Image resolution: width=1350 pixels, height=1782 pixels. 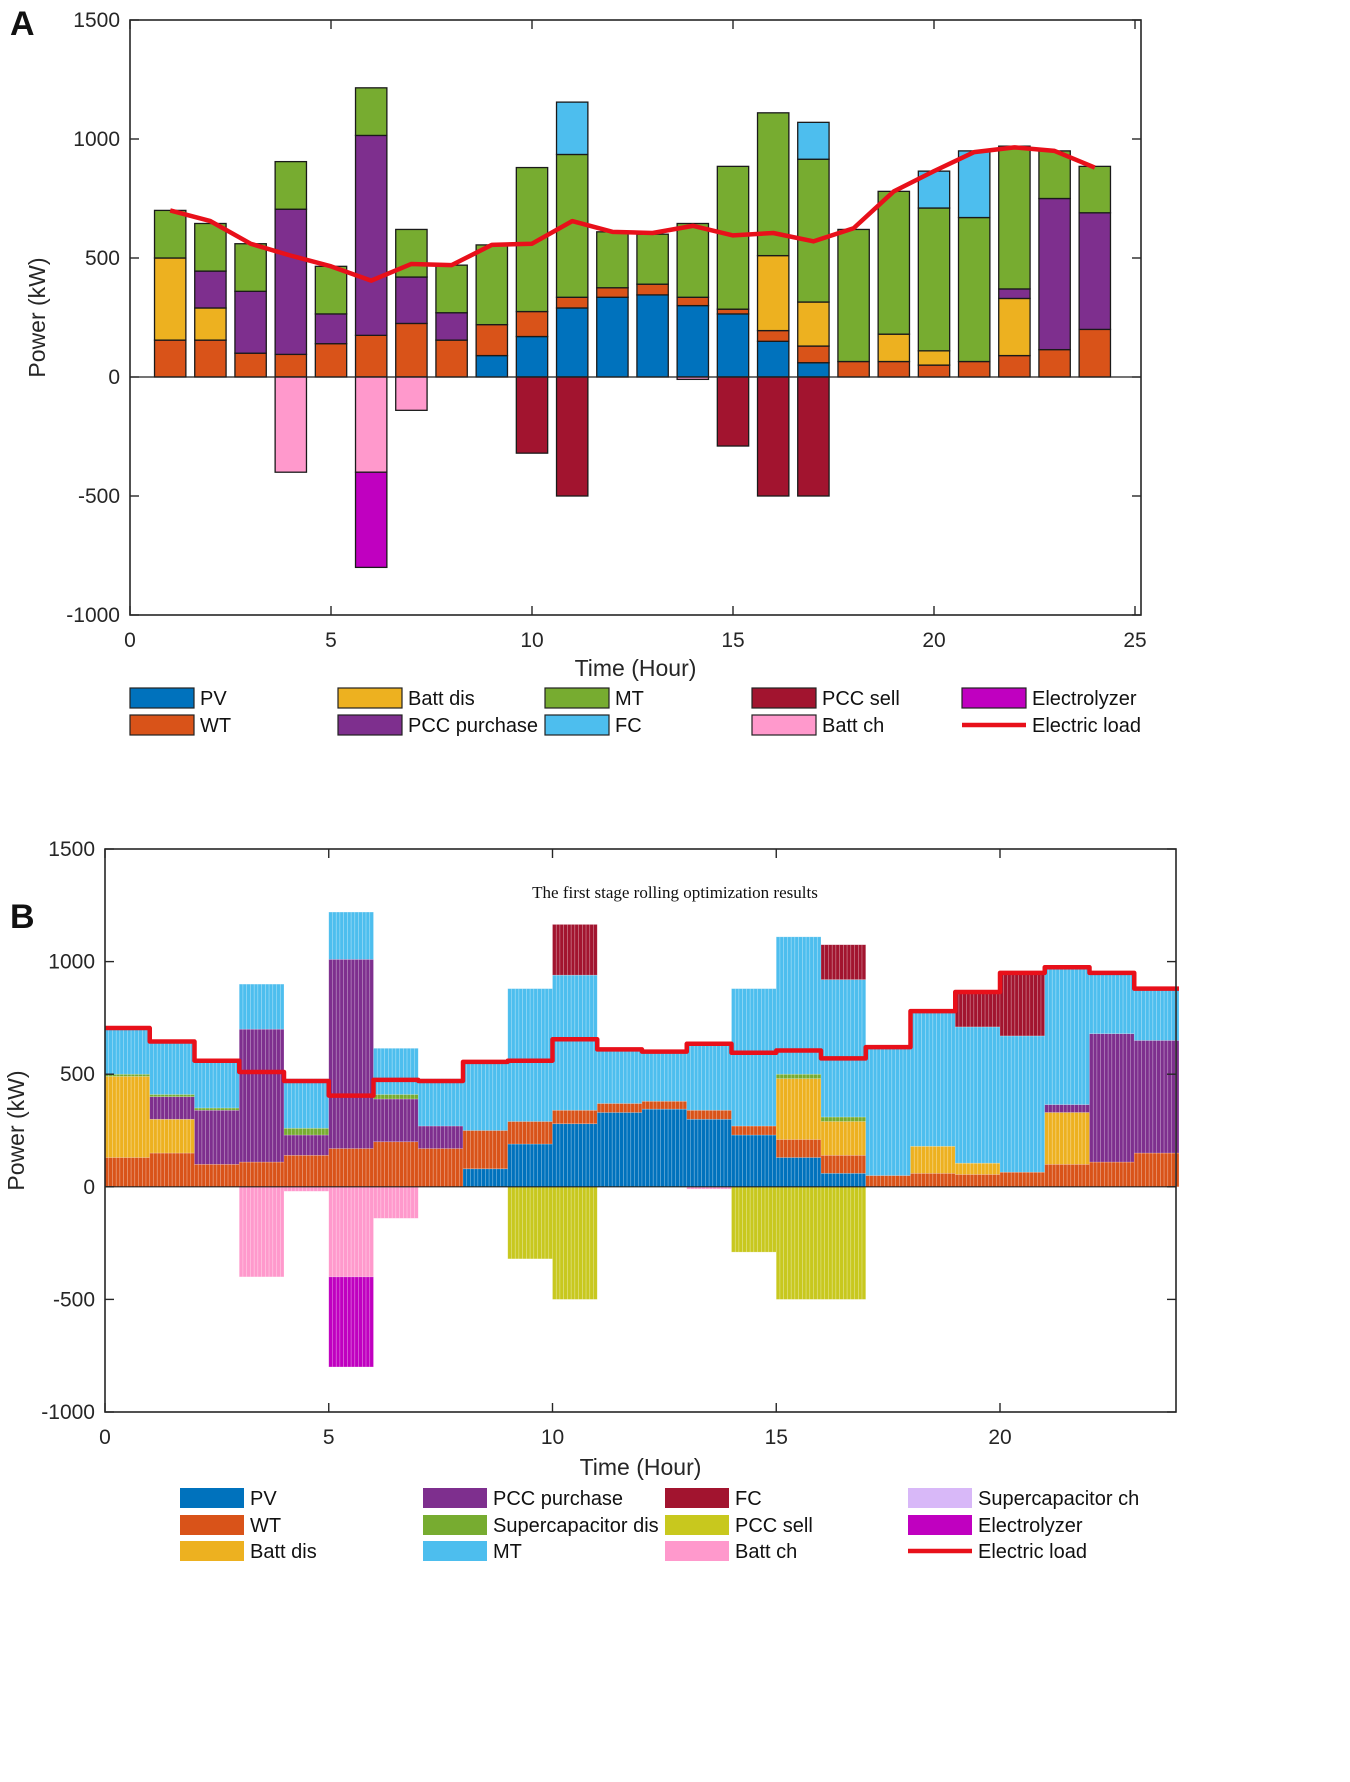 What do you see at coordinates (732, 640) in the screenshot?
I see `x-tick-label: 15` at bounding box center [732, 640].